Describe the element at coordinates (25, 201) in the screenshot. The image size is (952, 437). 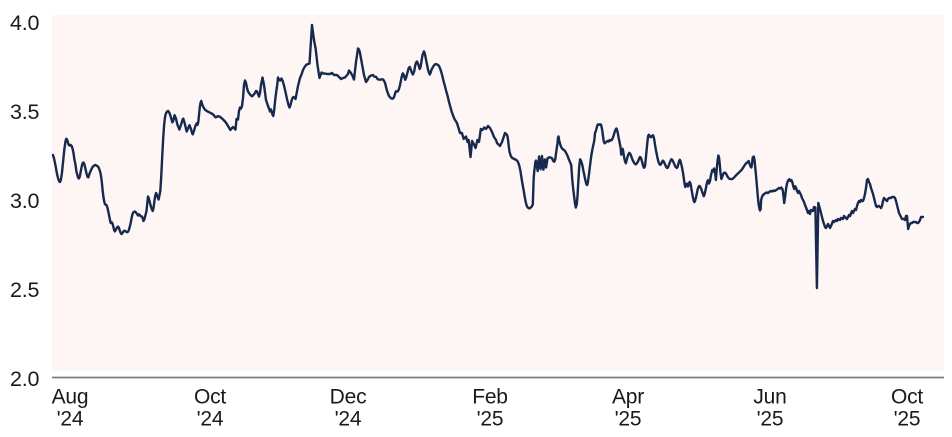
I see `svg-text: 3.0` at that location.